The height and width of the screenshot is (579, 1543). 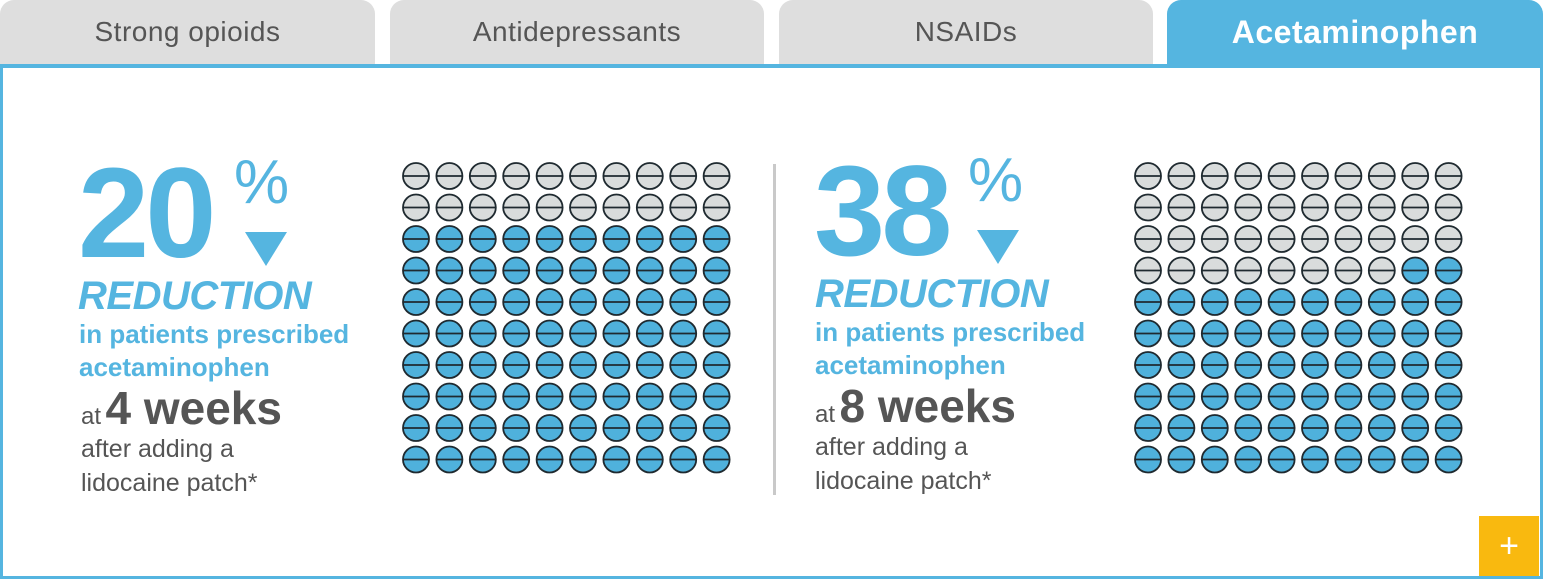 What do you see at coordinates (174, 367) in the screenshot?
I see `drug-name: acetaminophen` at bounding box center [174, 367].